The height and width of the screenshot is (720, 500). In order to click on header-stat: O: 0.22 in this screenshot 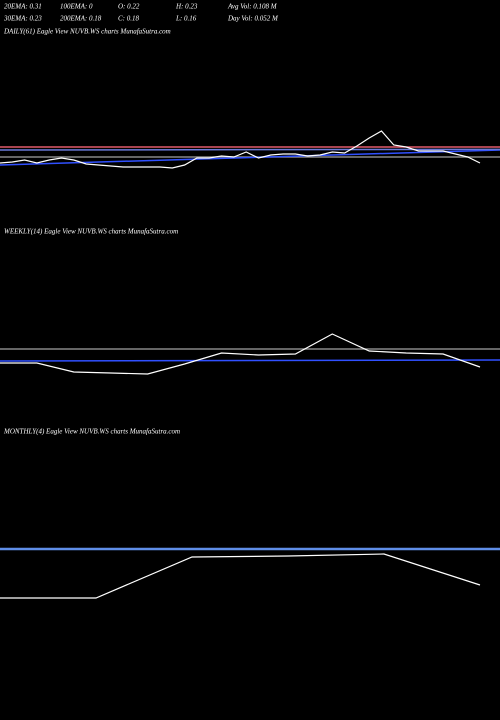, I will do `click(129, 7)`.